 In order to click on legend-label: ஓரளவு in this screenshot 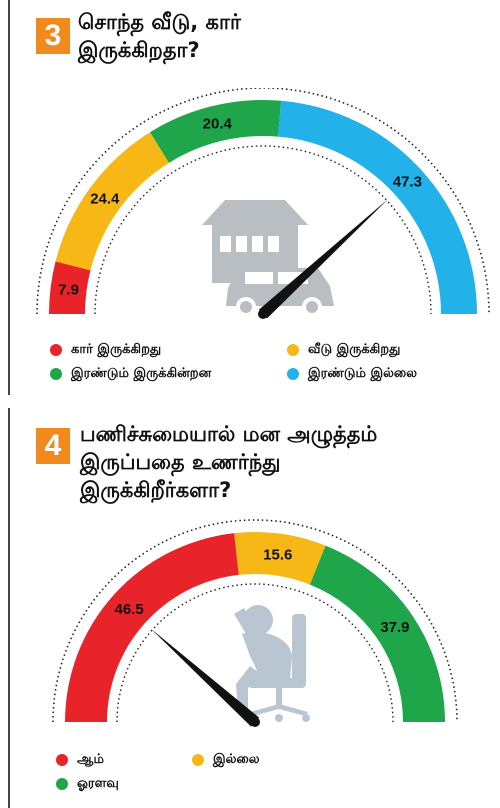, I will do `click(98, 783)`.